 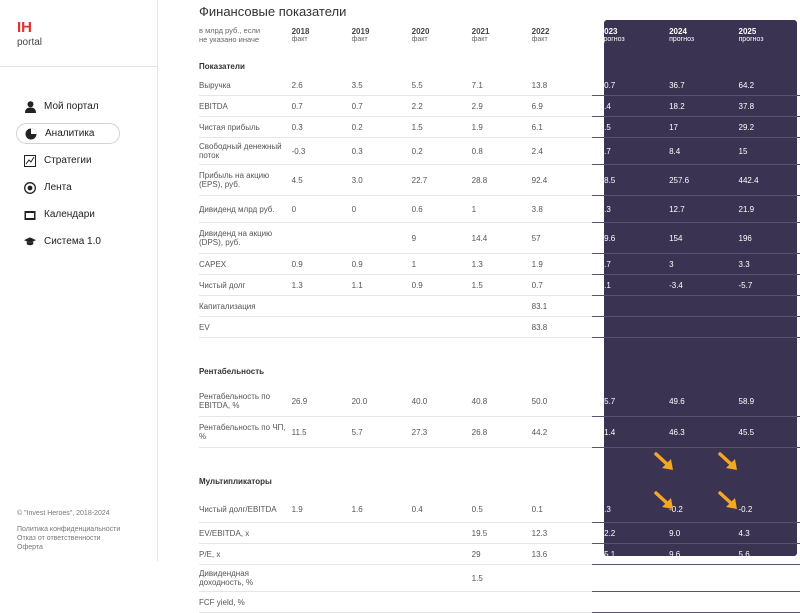 I want to click on value-cell: 1, so click(x=441, y=264).